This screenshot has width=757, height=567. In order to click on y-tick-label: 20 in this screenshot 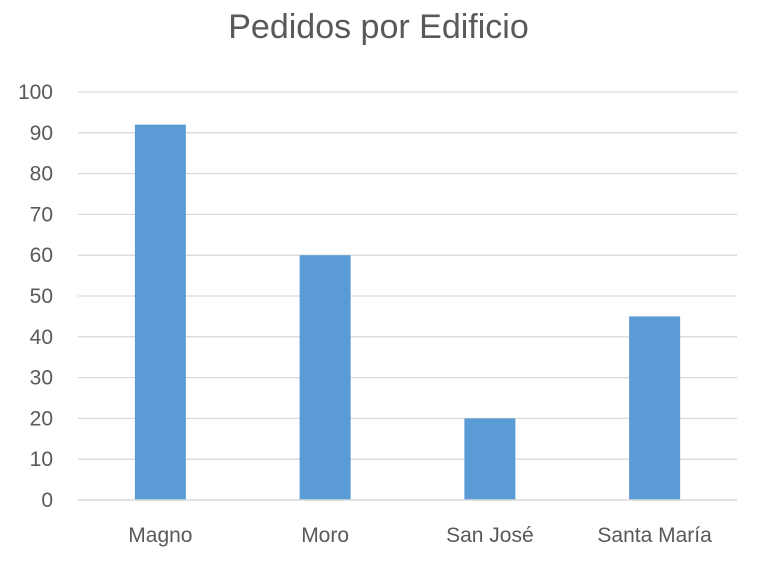, I will do `click(41, 418)`.